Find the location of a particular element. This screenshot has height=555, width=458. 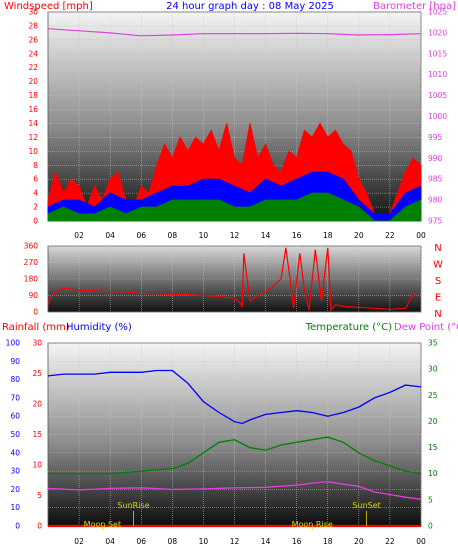

humidity-axis-label: Humidity (%) is located at coordinates (99, 327).